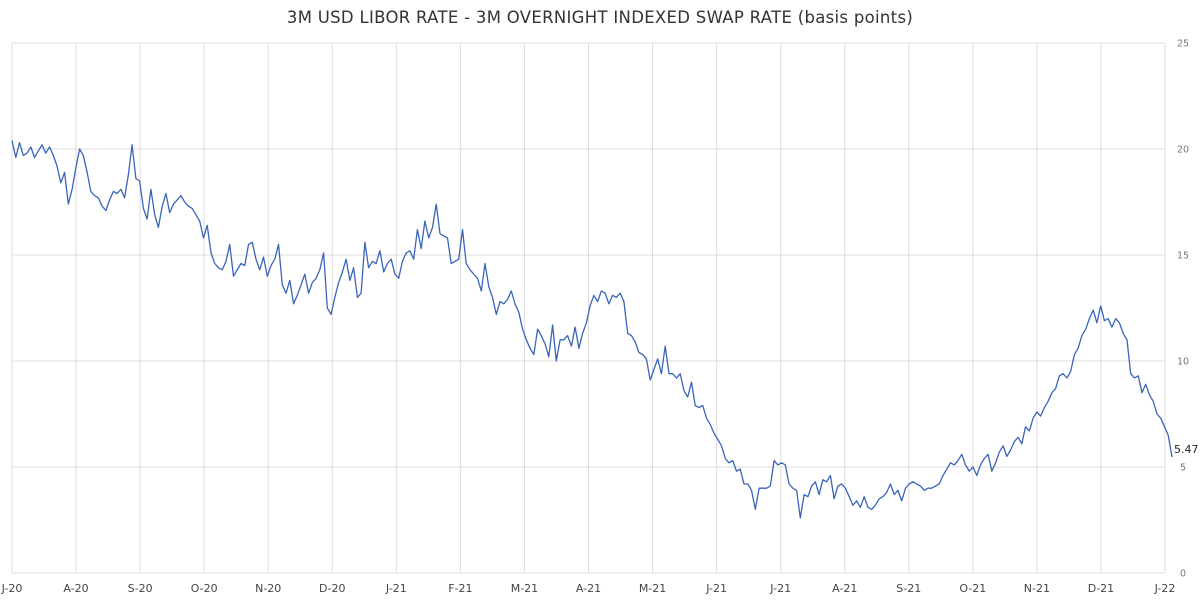 This screenshot has width=1200, height=601. What do you see at coordinates (204, 588) in the screenshot?
I see `x-tick-label: O-20` at bounding box center [204, 588].